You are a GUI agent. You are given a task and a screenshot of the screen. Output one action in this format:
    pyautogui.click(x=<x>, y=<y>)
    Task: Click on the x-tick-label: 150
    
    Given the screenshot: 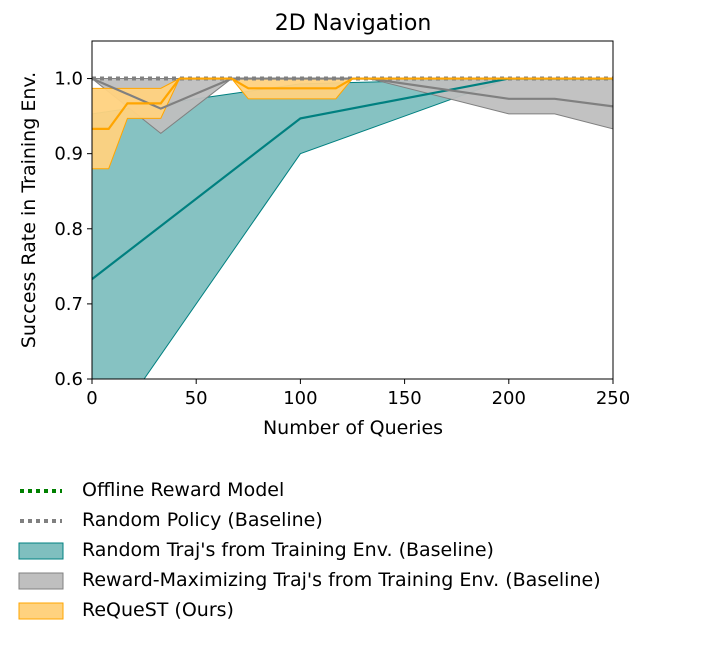 What is the action you would take?
    pyautogui.click(x=404, y=398)
    